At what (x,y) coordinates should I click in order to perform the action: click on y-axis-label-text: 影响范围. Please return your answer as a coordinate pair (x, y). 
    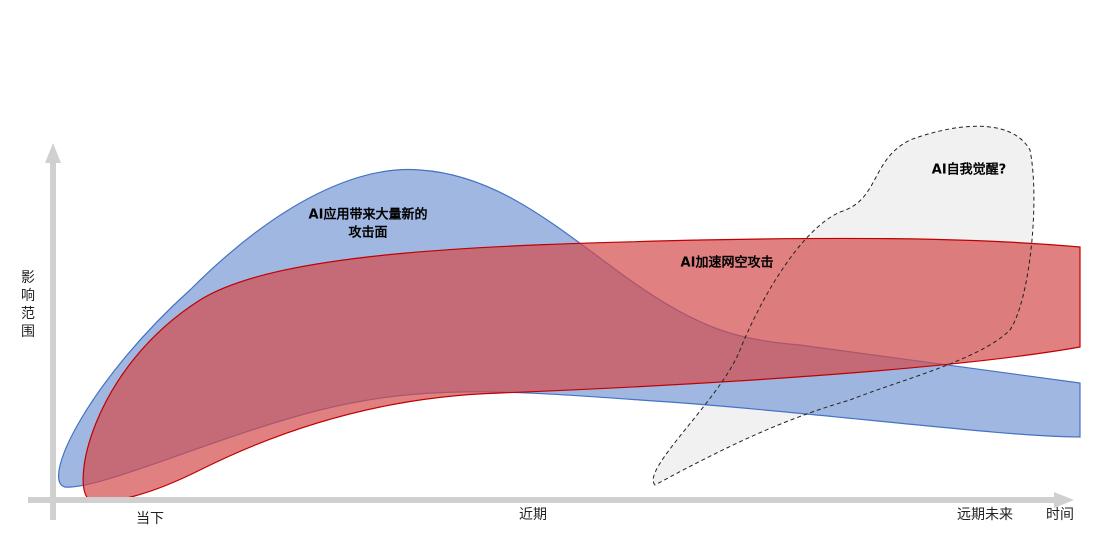
    Looking at the image, I should click on (28, 305).